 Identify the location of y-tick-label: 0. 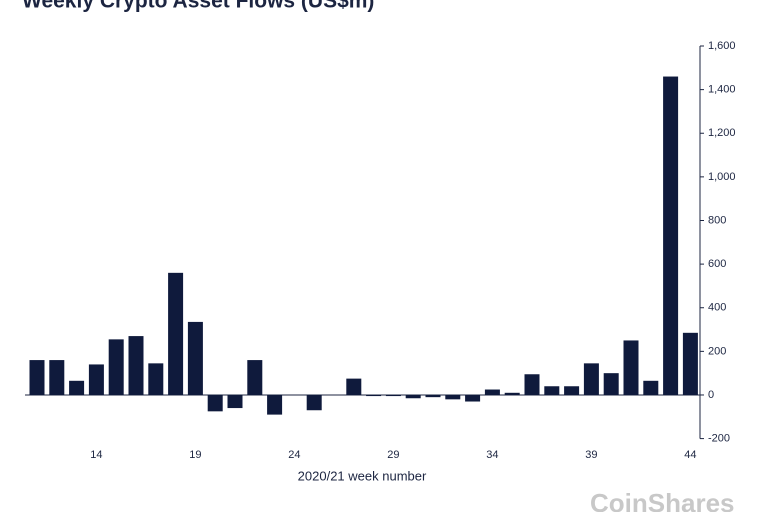
(711, 395).